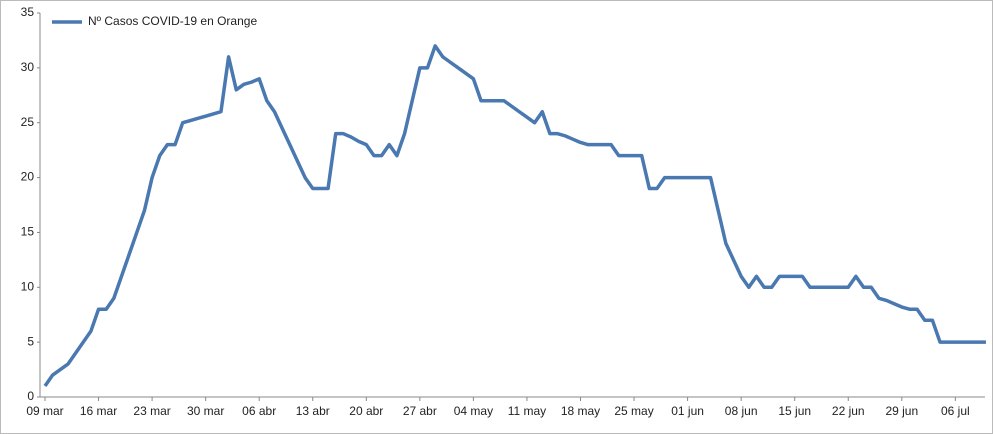 This screenshot has width=993, height=434. What do you see at coordinates (633, 411) in the screenshot?
I see `x-tick-label: 25 may` at bounding box center [633, 411].